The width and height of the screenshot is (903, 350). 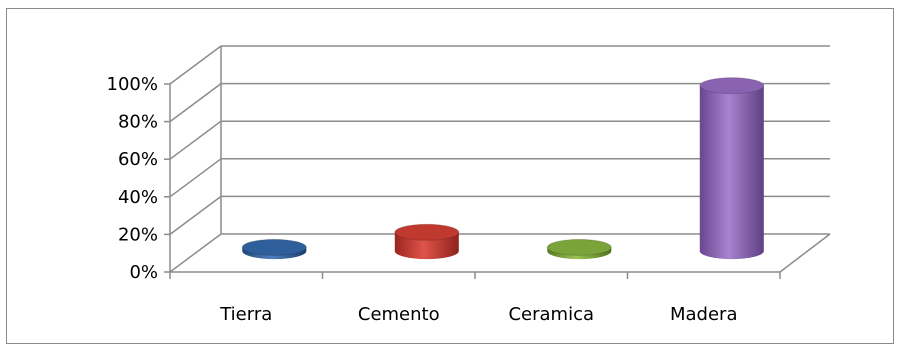 I want to click on x-tick-label: Ceramica, so click(x=551, y=314).